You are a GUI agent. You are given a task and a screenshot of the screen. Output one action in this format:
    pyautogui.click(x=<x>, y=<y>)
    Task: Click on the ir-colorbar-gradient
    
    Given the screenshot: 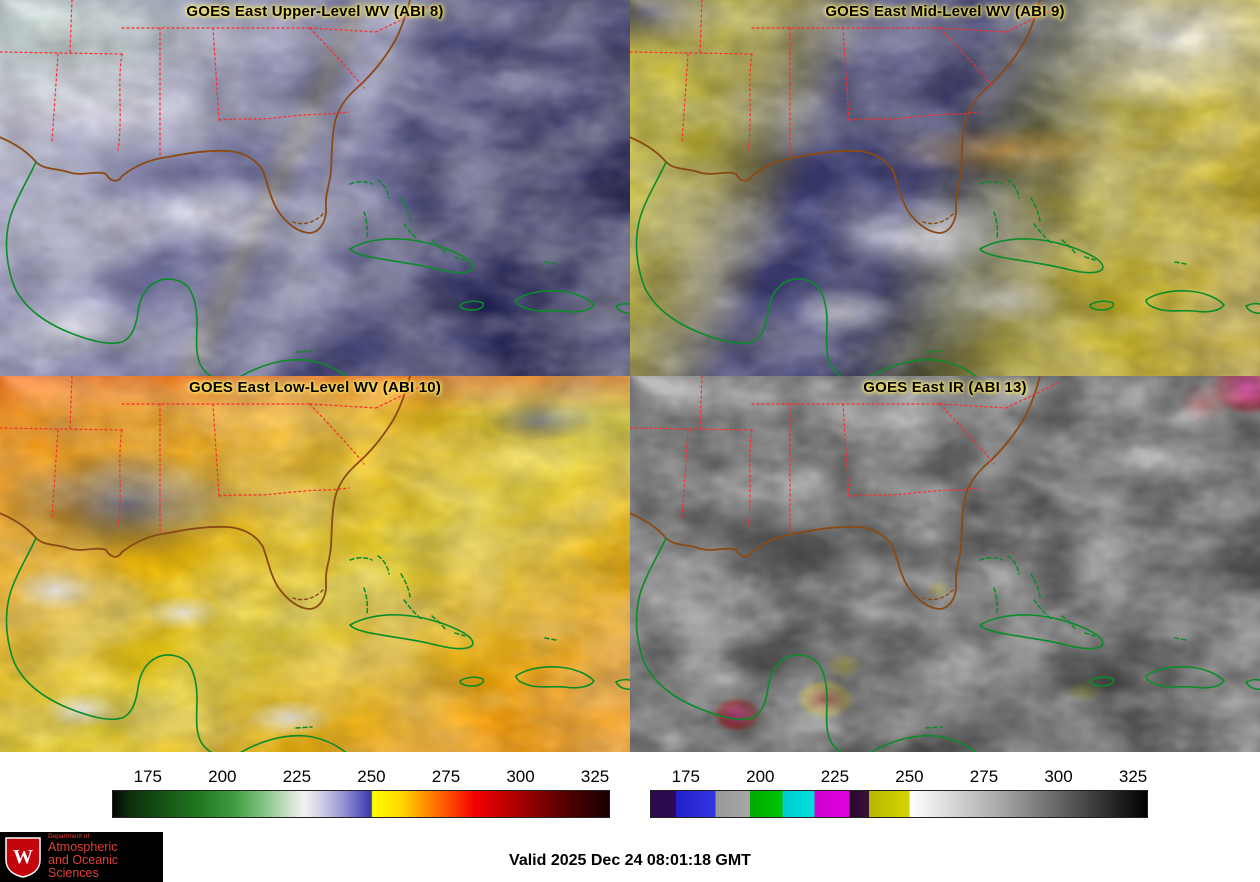 What is the action you would take?
    pyautogui.click(x=899, y=804)
    